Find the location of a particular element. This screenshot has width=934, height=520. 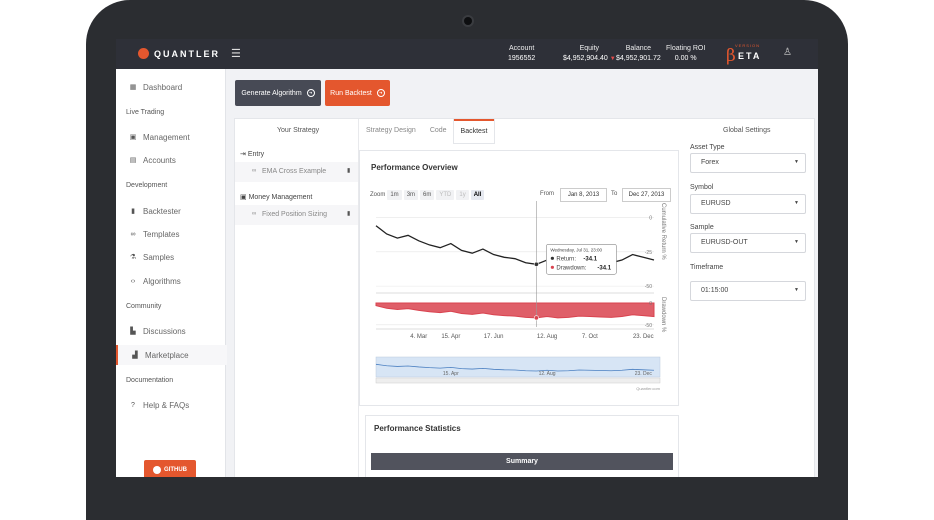

management-icon: ▣ is located at coordinates (133, 137).